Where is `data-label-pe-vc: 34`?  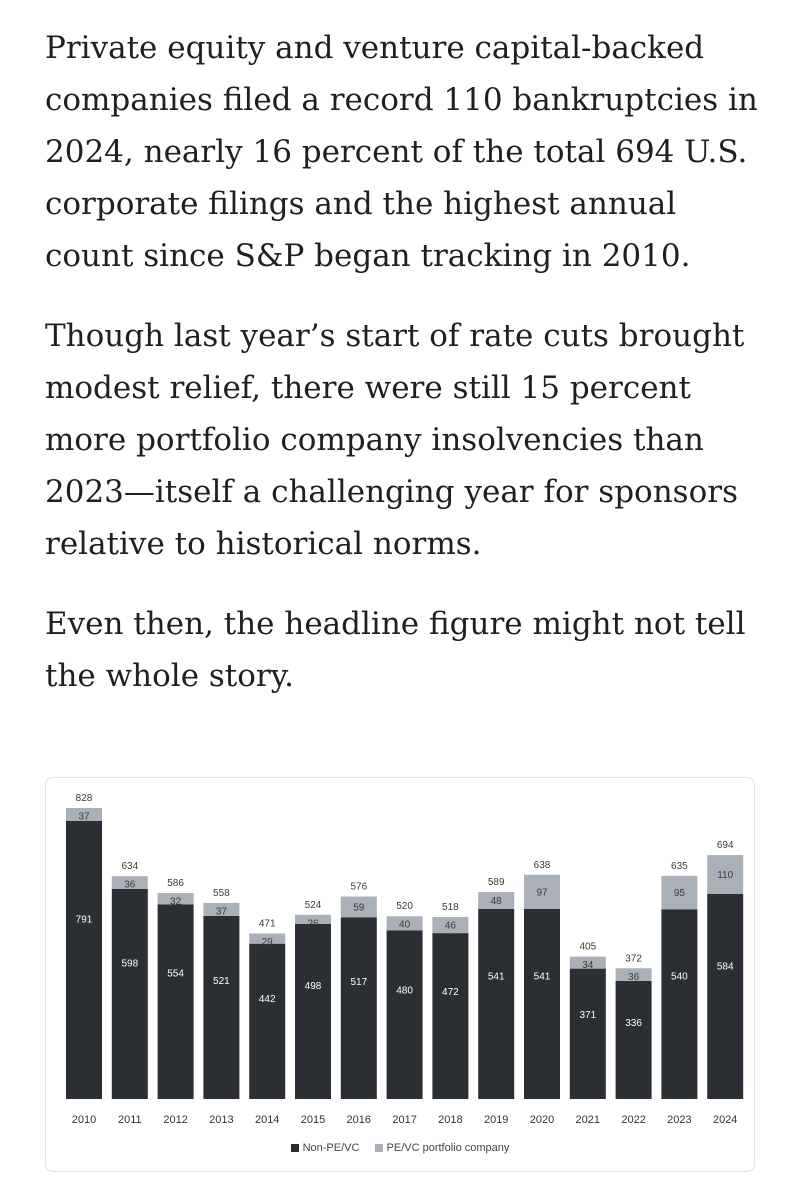 data-label-pe-vc: 34 is located at coordinates (588, 965).